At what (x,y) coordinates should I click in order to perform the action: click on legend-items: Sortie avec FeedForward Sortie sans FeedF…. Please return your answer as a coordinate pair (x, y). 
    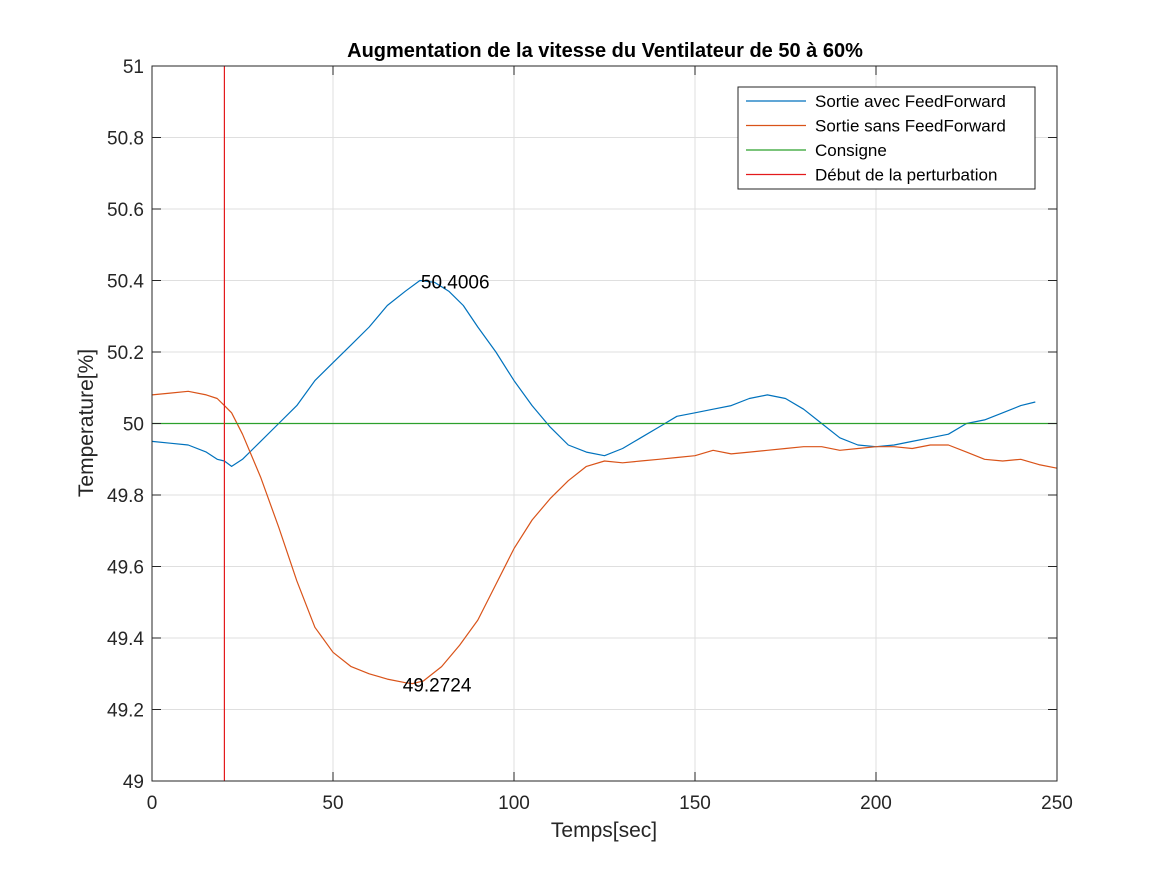
    Looking at the image, I should click on (876, 138).